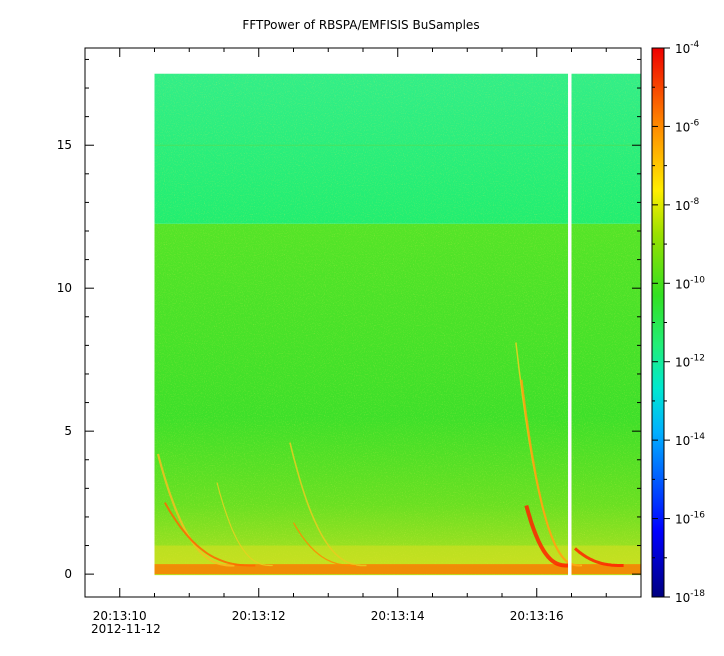  What do you see at coordinates (570, 324) in the screenshot?
I see `data-gap` at bounding box center [570, 324].